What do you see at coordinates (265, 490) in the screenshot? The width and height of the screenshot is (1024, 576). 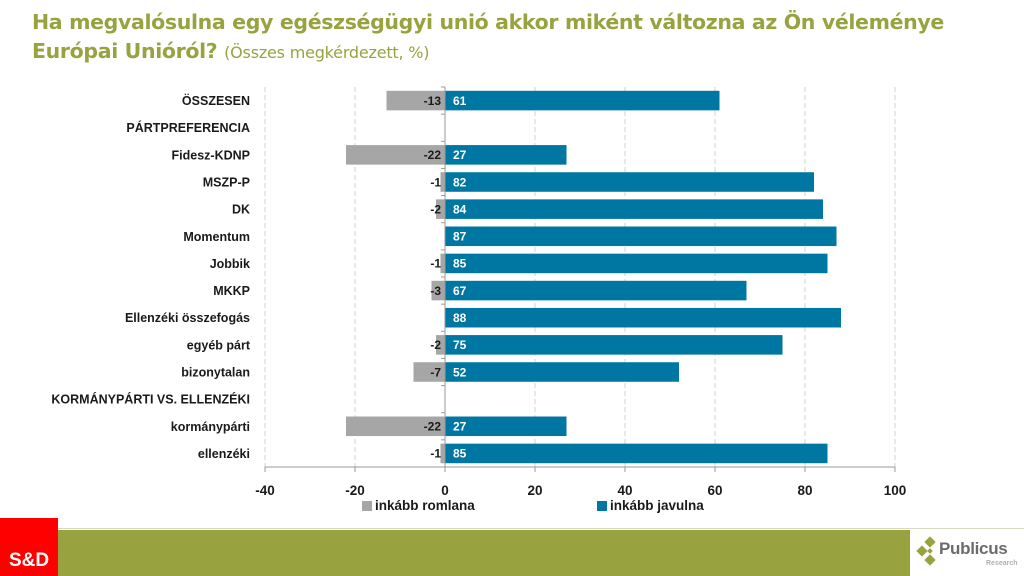 I see `x-tick-label: -40` at bounding box center [265, 490].